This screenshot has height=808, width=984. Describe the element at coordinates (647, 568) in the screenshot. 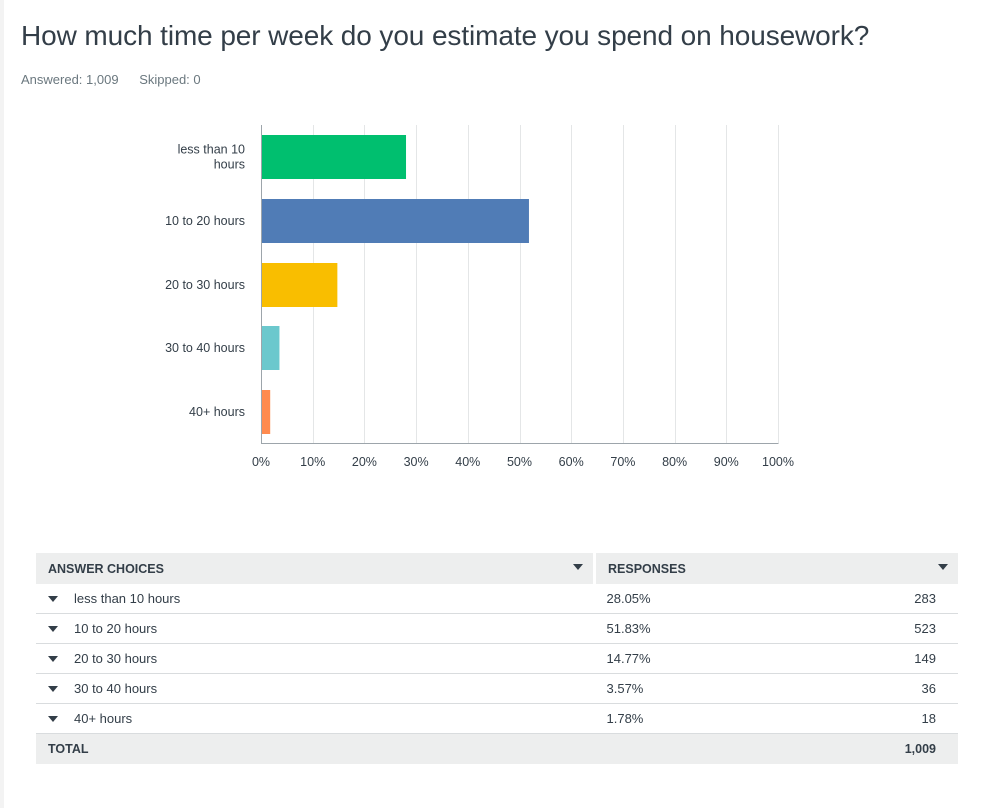

I see `responses-header-label: RESPONSES` at that location.